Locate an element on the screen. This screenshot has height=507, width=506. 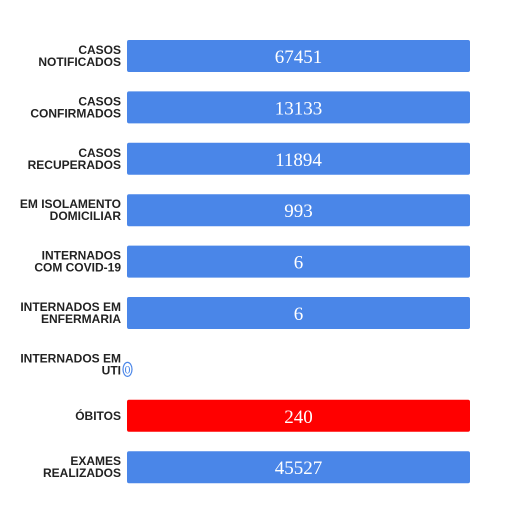
category-label: ÓBITOS is located at coordinates (98, 415).